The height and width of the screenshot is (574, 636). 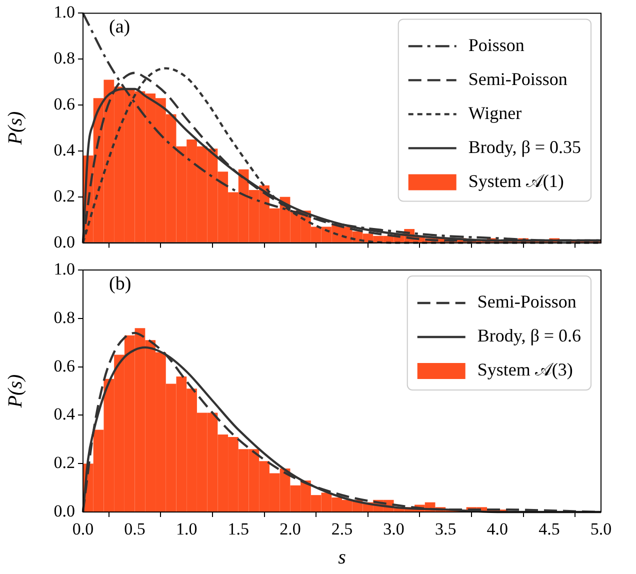 I want to click on legend-label: System 𝒜(3), so click(x=525, y=370).